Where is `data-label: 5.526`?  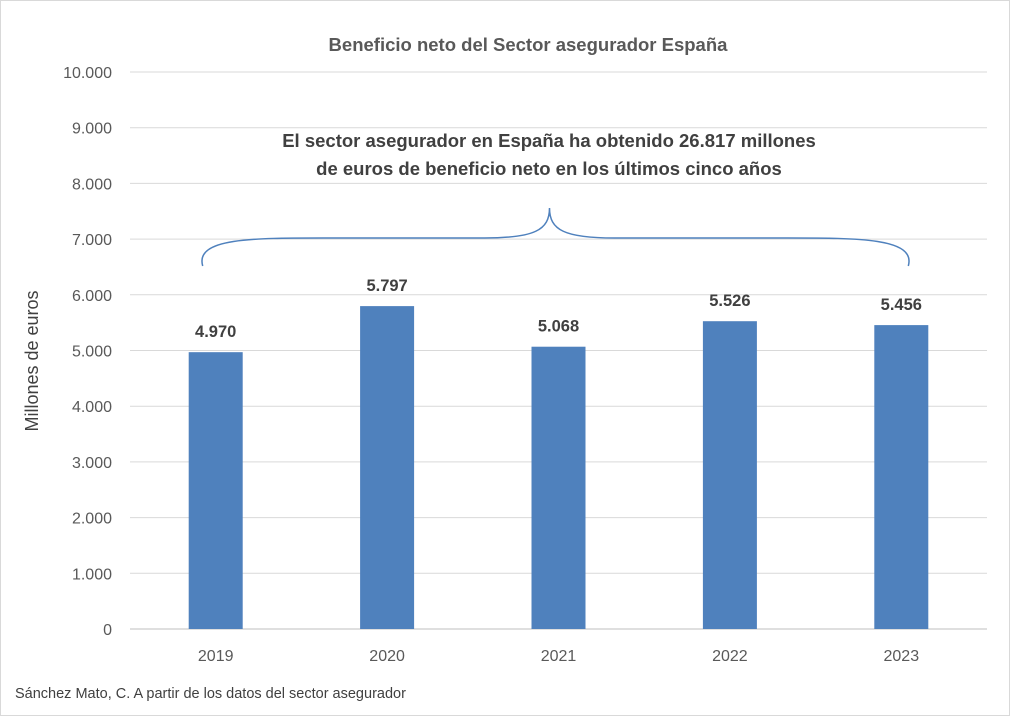
data-label: 5.526 is located at coordinates (729, 301).